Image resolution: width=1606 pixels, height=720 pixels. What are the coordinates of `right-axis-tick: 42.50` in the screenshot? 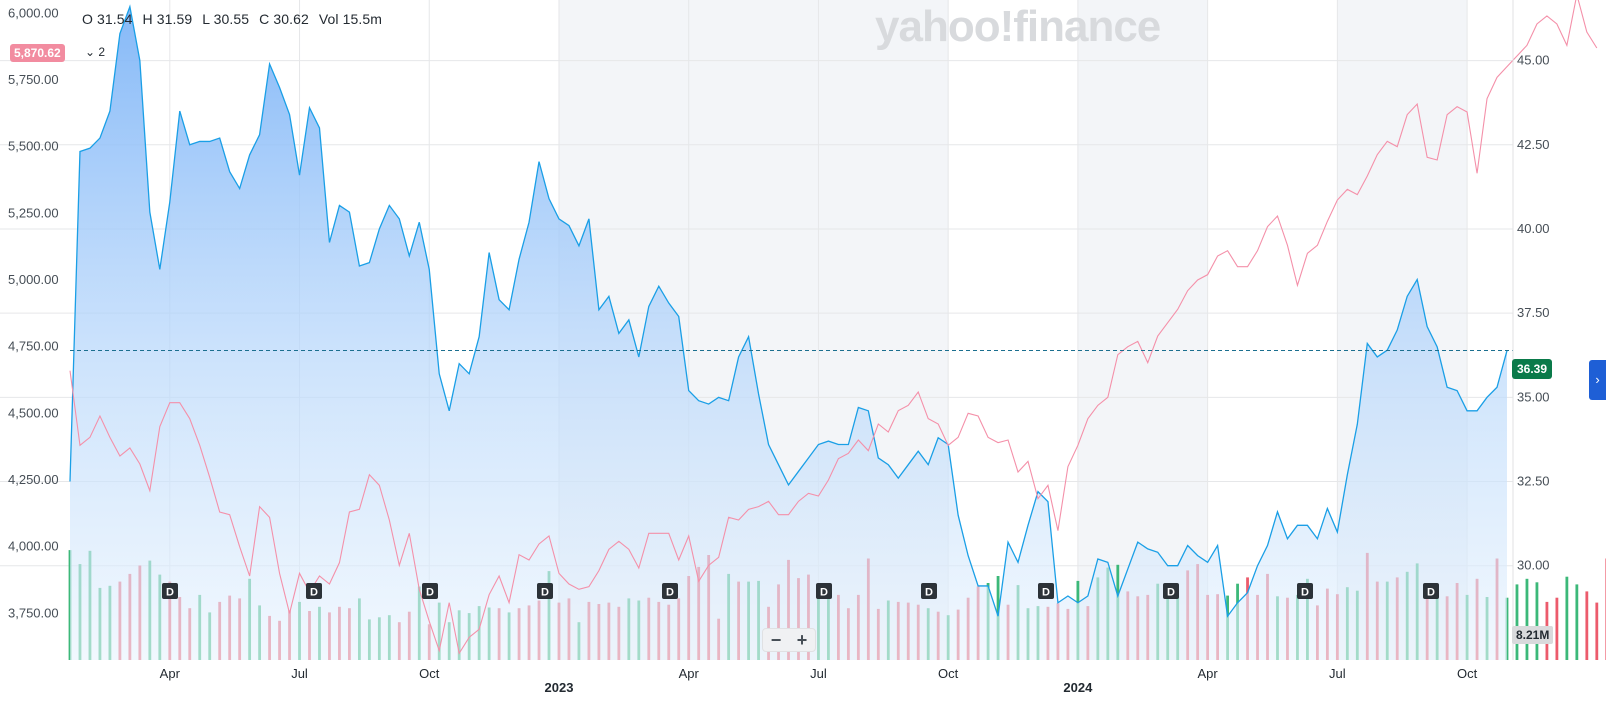 It's located at (1533, 144).